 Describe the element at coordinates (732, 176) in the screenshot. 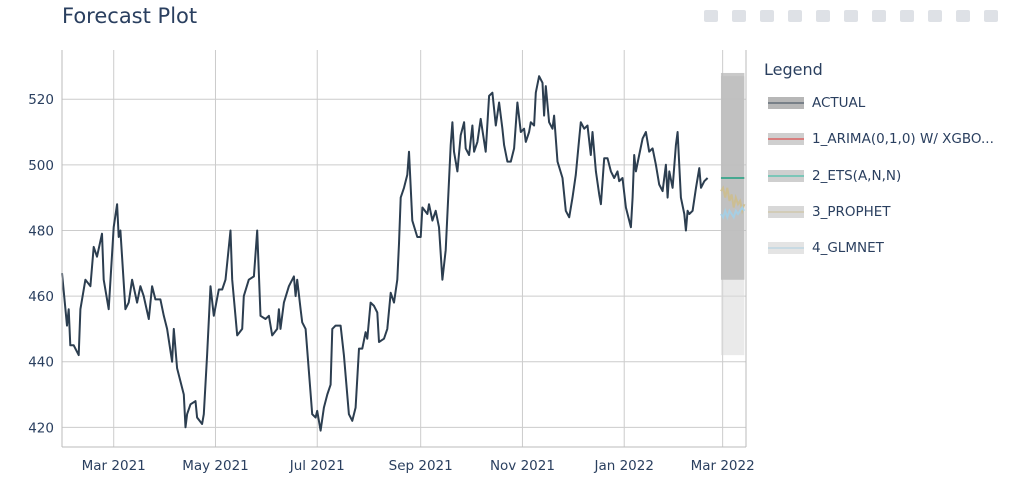

I see `prediction-band` at that location.